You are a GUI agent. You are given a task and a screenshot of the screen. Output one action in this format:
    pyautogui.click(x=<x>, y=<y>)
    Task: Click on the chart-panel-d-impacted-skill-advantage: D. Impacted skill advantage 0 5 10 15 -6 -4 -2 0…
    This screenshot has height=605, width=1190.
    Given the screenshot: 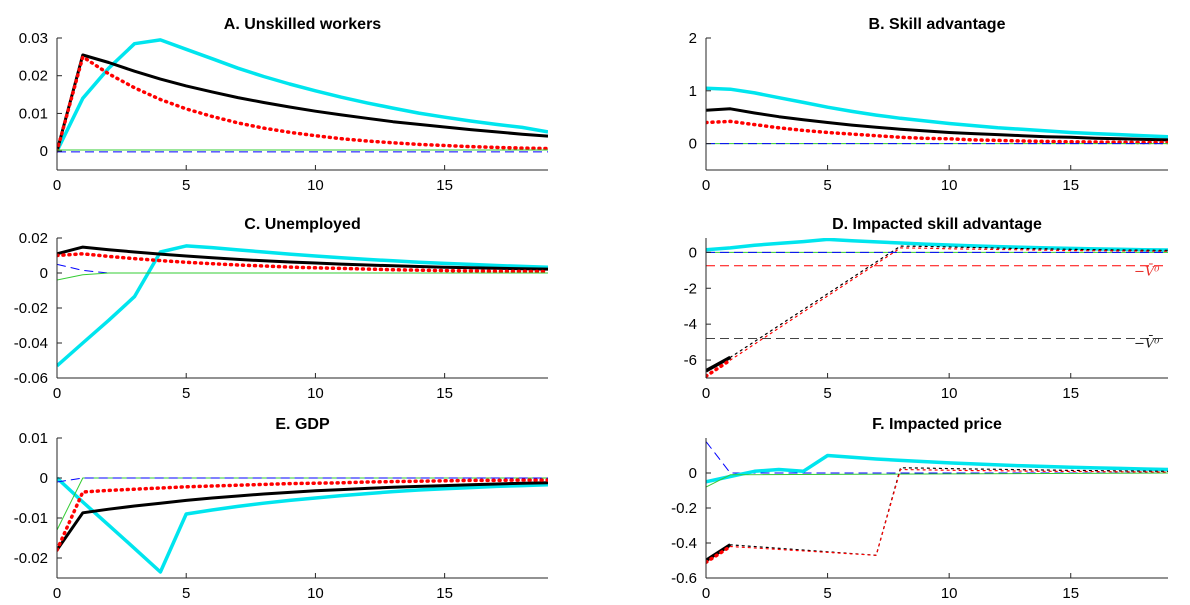 What is the action you would take?
    pyautogui.click(x=926, y=309)
    